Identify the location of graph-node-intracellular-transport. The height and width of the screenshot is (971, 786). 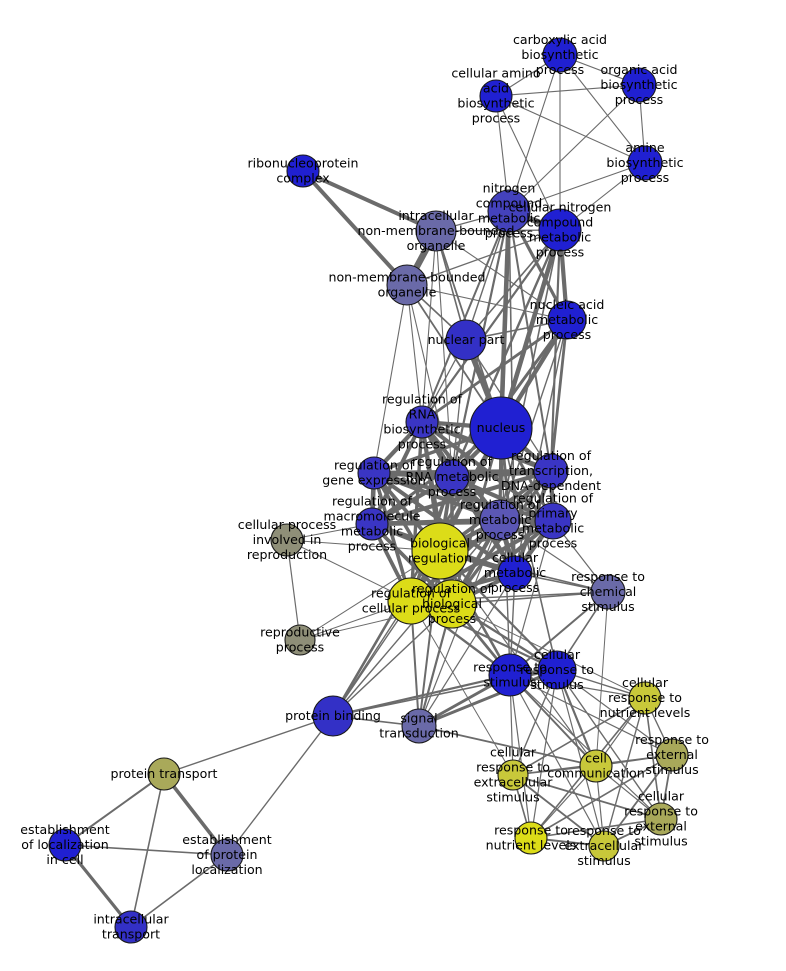
(131, 927).